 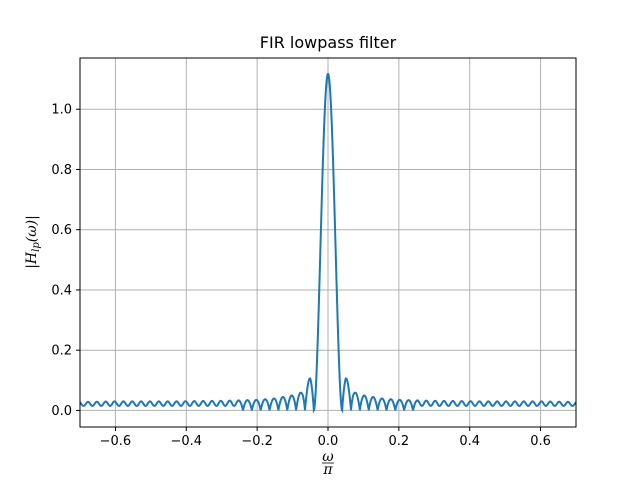 What do you see at coordinates (61, 170) in the screenshot?
I see `y-tick-label: 0.8` at bounding box center [61, 170].